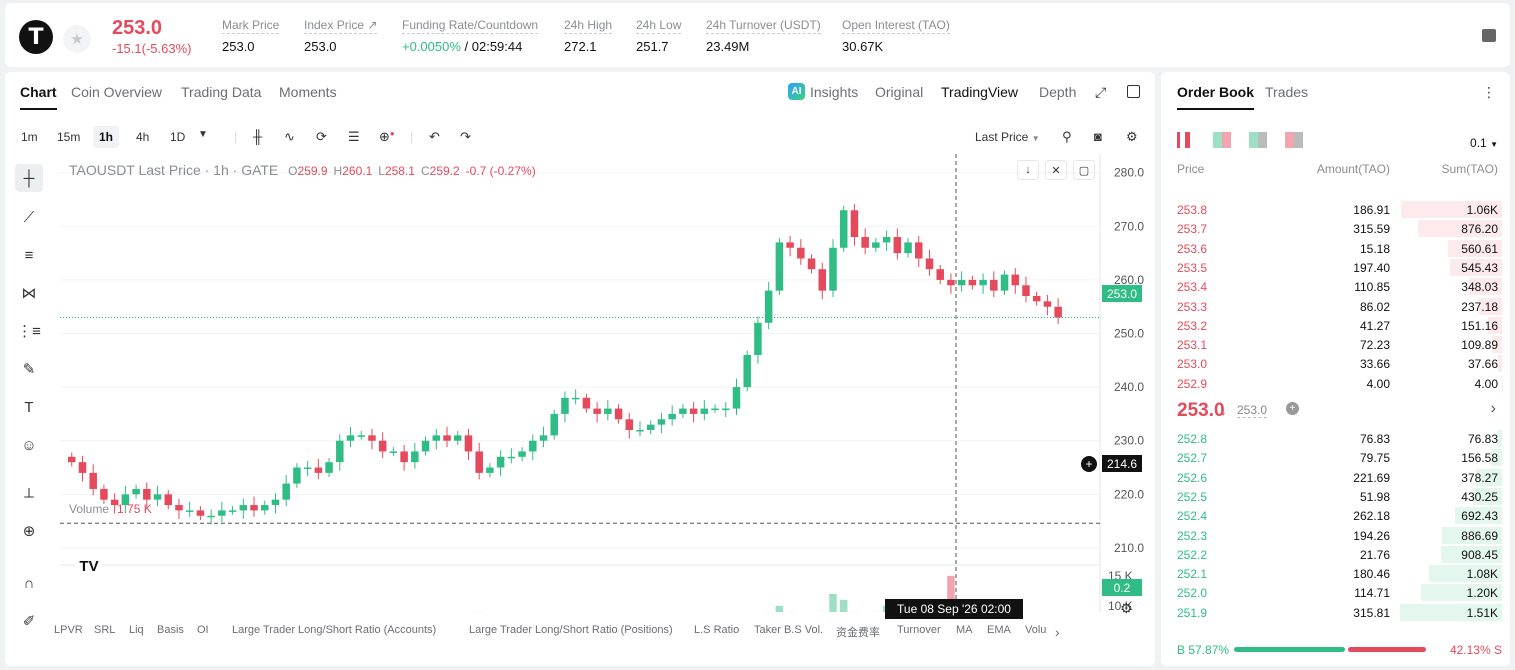 Image resolution: width=1515 pixels, height=670 pixels. I want to click on add-alert-icon: ⊕●, so click(387, 136).